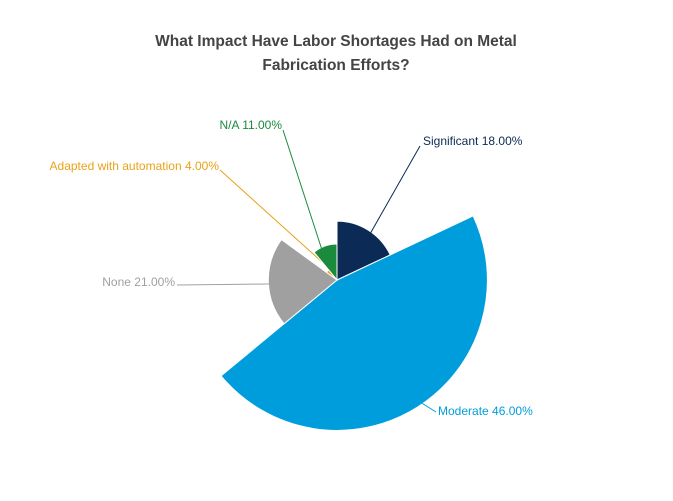 The image size is (673, 501). I want to click on slice-label: N/A 11.00%, so click(251, 125).